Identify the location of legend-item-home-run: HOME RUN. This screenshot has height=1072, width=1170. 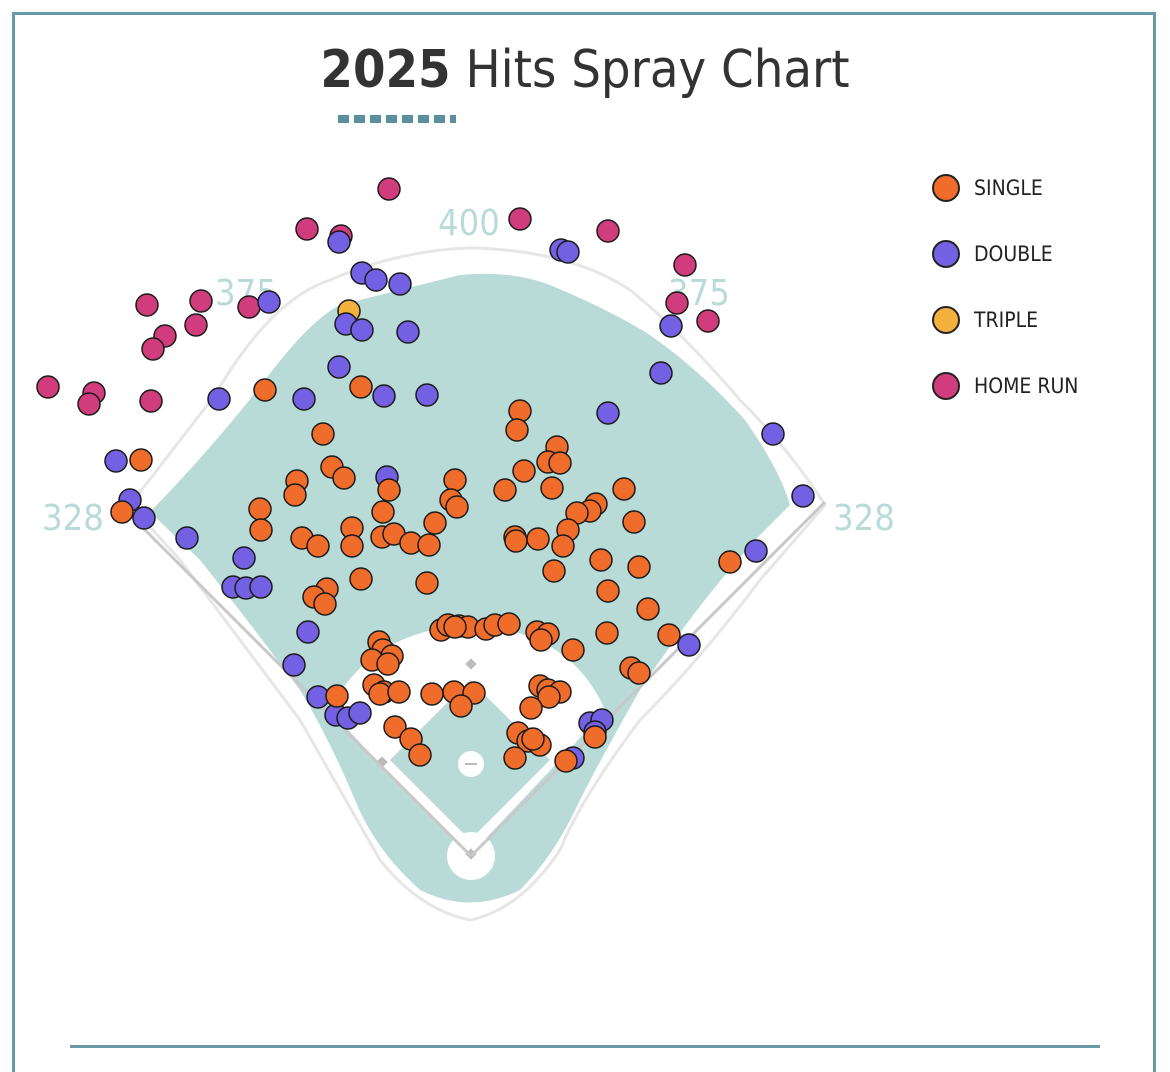
(1005, 386).